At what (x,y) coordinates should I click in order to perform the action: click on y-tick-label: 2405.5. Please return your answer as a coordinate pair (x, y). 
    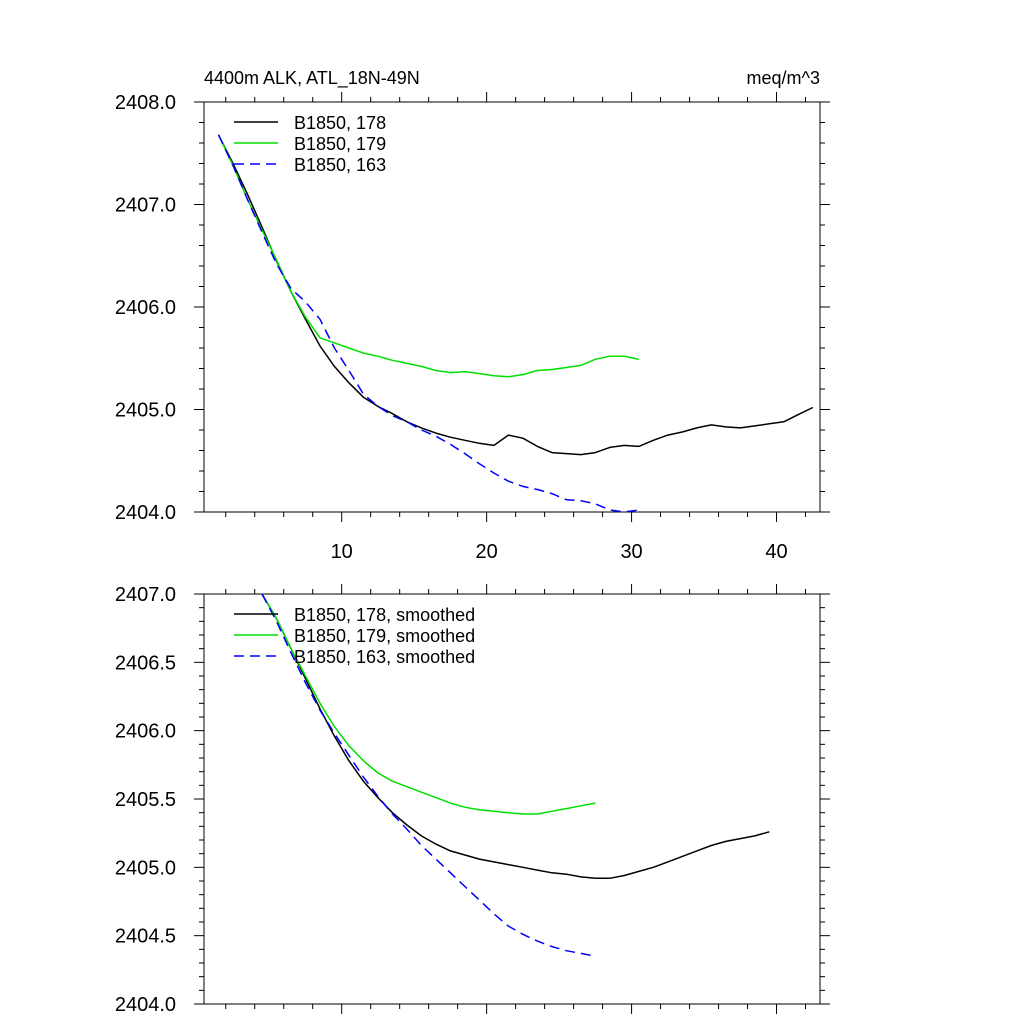
    Looking at the image, I should click on (145, 800).